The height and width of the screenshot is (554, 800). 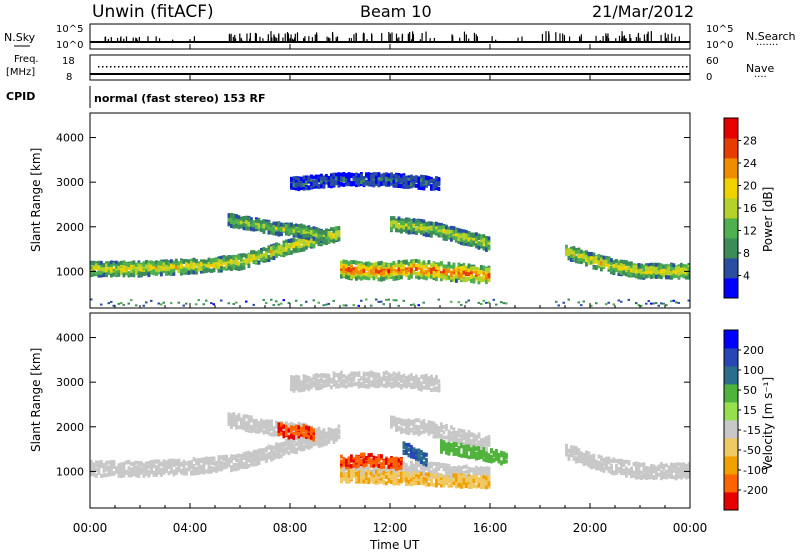 I want to click on power-ytick-label: 1000, so click(x=70, y=271).